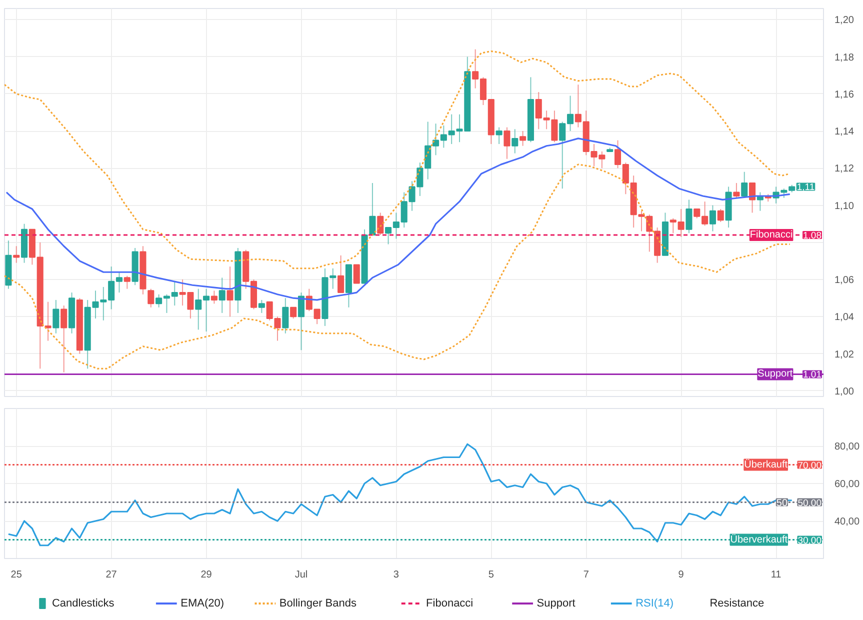 This screenshot has width=863, height=620. What do you see at coordinates (16, 575) in the screenshot?
I see `x-tick-label: 25` at bounding box center [16, 575].